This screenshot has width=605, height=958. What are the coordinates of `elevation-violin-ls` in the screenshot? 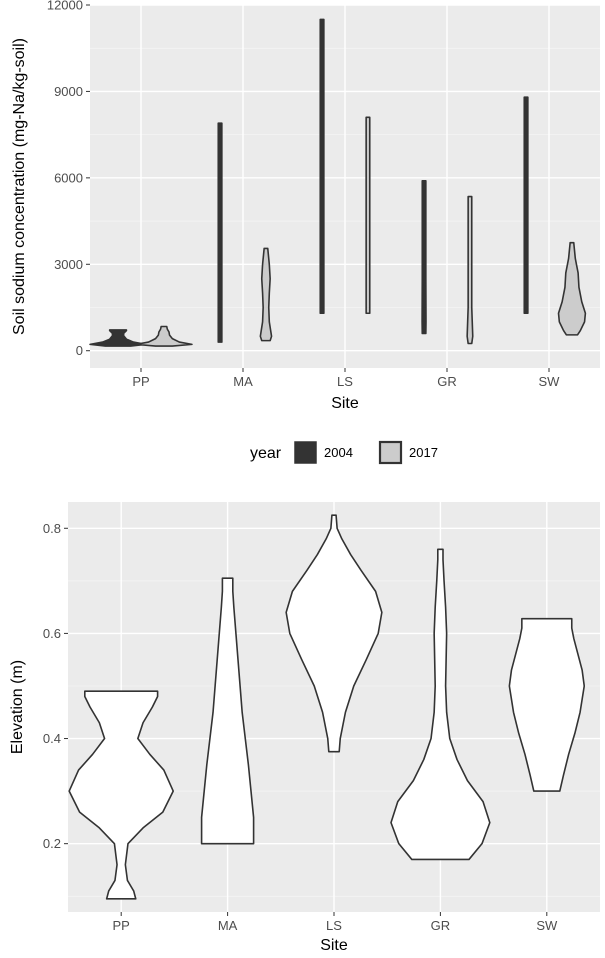 It's located at (334, 633).